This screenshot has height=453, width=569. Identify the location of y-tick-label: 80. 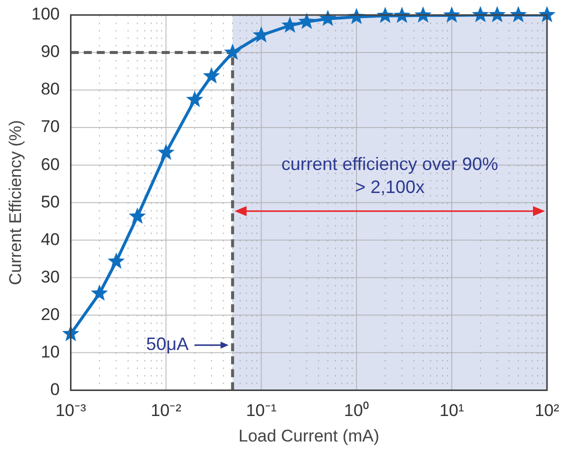
(50, 89).